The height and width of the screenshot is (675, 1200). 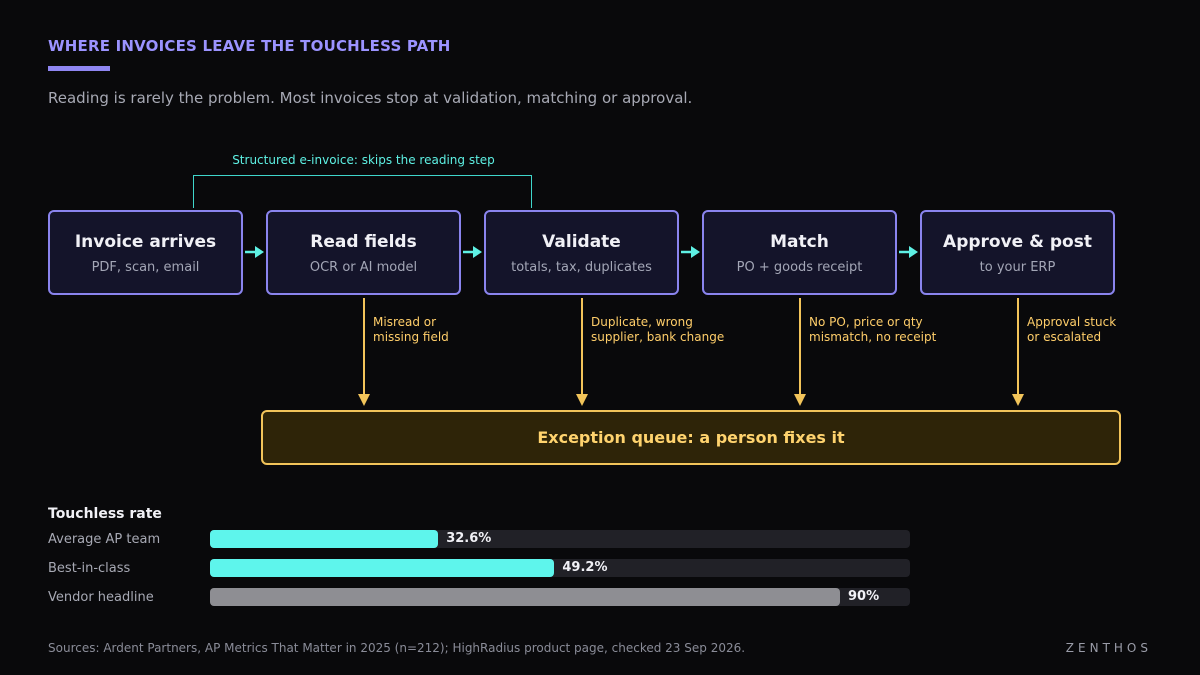 I want to click on exception-label-line: Misread or, so click(x=405, y=322).